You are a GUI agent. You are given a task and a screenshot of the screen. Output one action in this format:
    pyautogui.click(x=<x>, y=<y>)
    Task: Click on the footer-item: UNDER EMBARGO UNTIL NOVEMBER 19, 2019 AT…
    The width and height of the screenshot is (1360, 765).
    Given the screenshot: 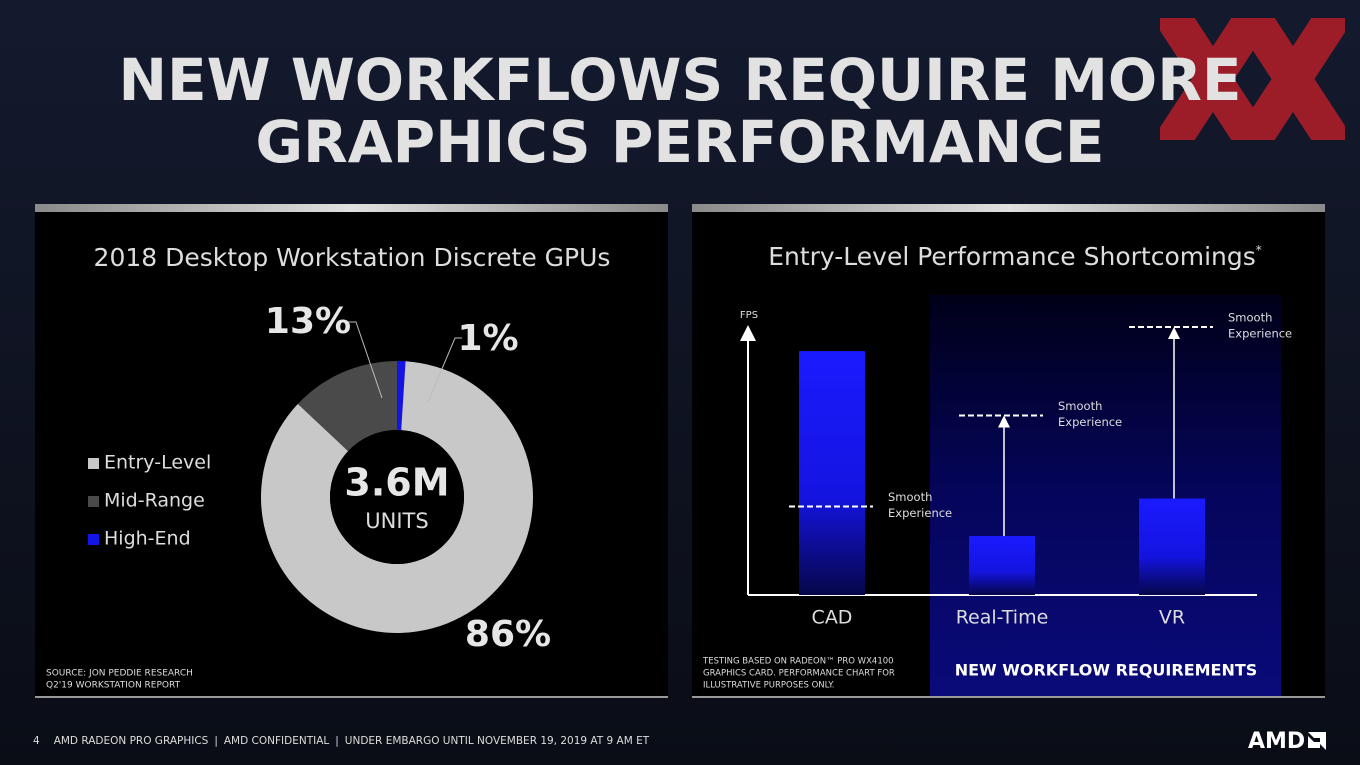 What is the action you would take?
    pyautogui.click(x=497, y=741)
    